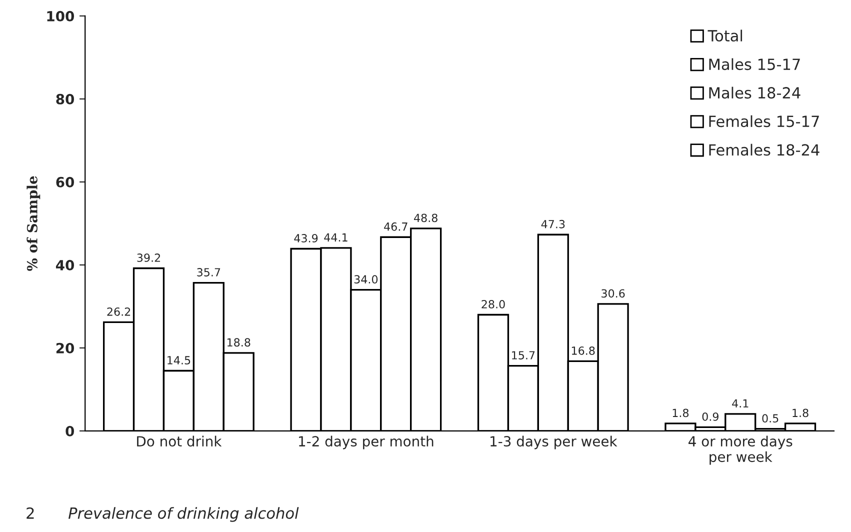 This screenshot has width=851, height=532. I want to click on legend-label: Males 15-17, so click(754, 64).